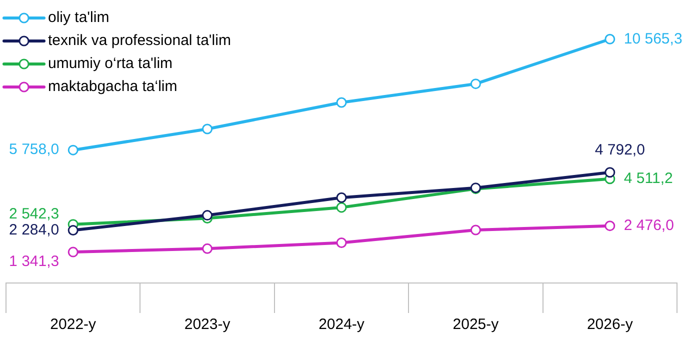  Describe the element at coordinates (653, 39) in the screenshot. I see `data-label: 10 565,3` at that location.